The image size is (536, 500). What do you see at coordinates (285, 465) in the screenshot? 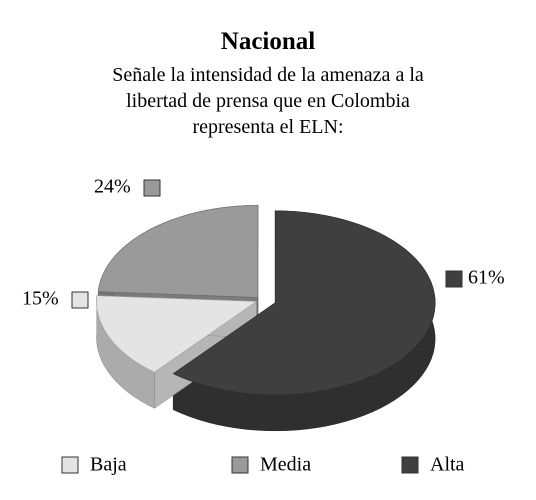
I see `legend-label: Media` at bounding box center [285, 465].